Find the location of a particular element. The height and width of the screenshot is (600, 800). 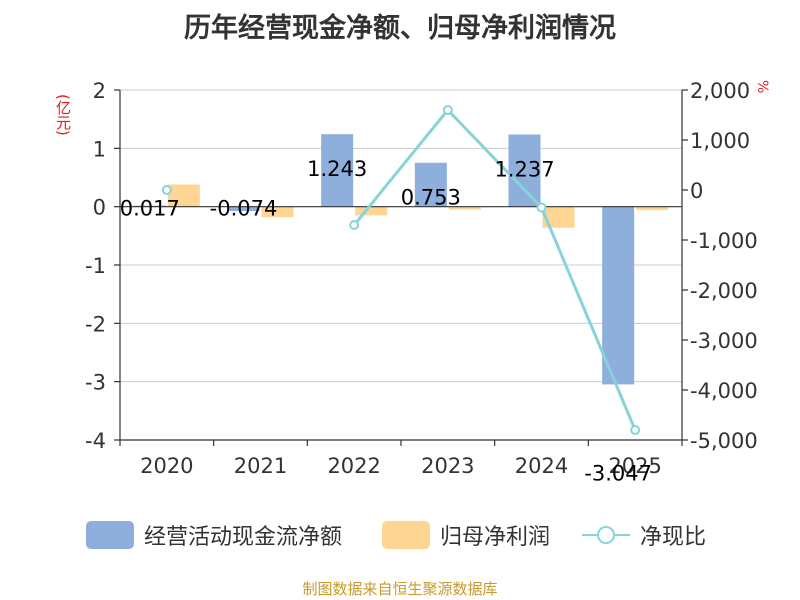

x-tick-label: 2025 is located at coordinates (634, 466).